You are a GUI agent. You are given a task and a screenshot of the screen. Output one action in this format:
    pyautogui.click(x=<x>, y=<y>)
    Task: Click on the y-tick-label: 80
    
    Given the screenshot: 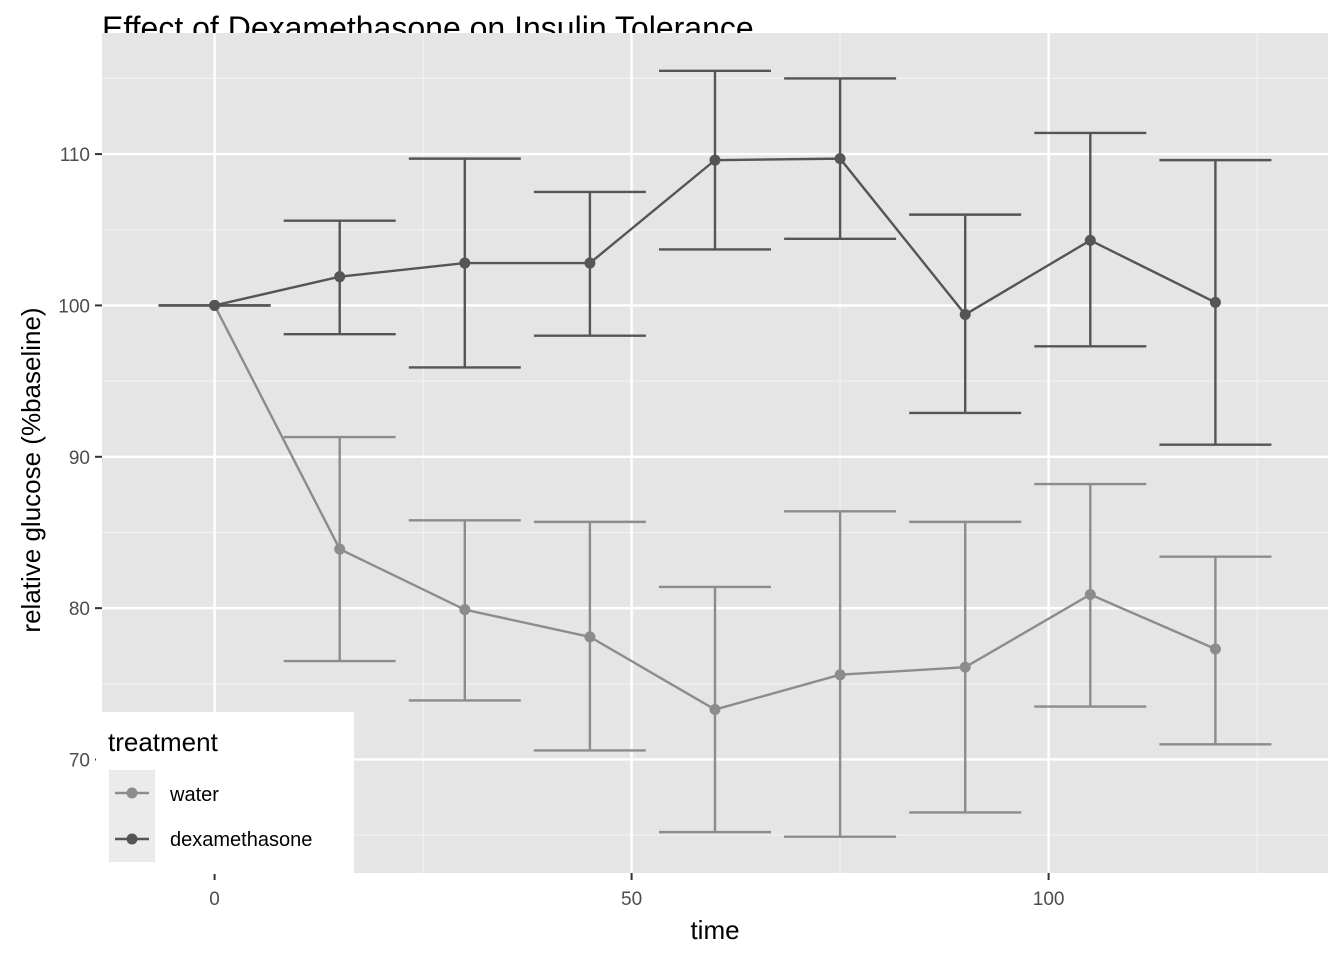 What is the action you would take?
    pyautogui.click(x=79, y=609)
    